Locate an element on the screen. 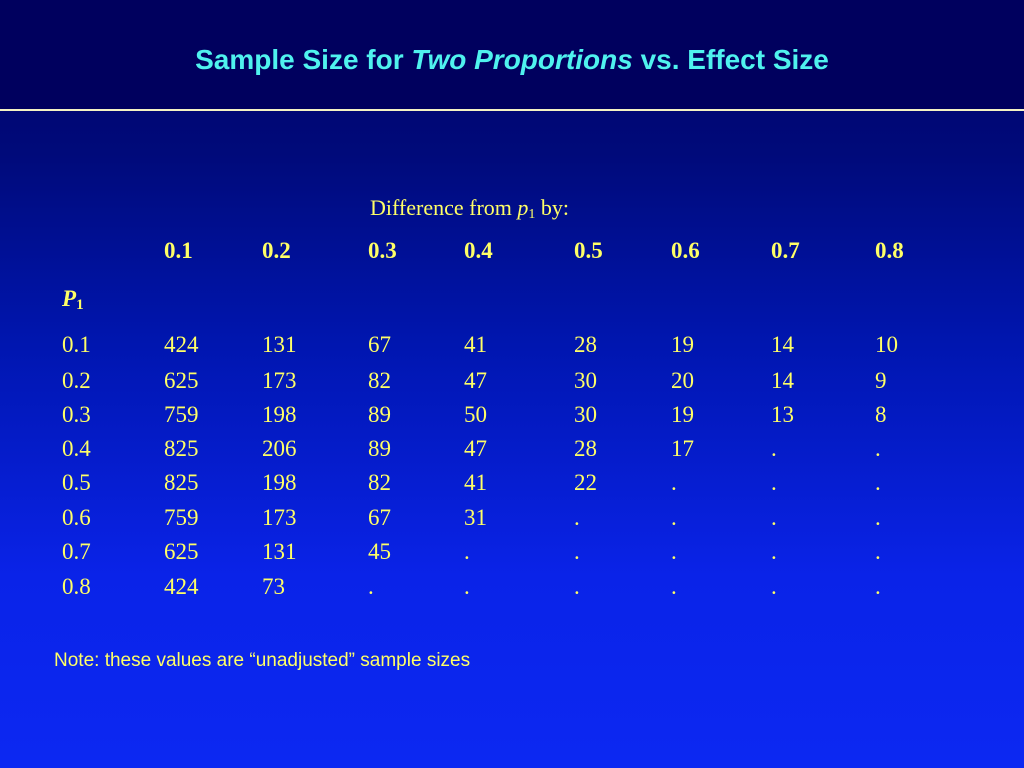  row-label: 0.4 is located at coordinates (76, 448).